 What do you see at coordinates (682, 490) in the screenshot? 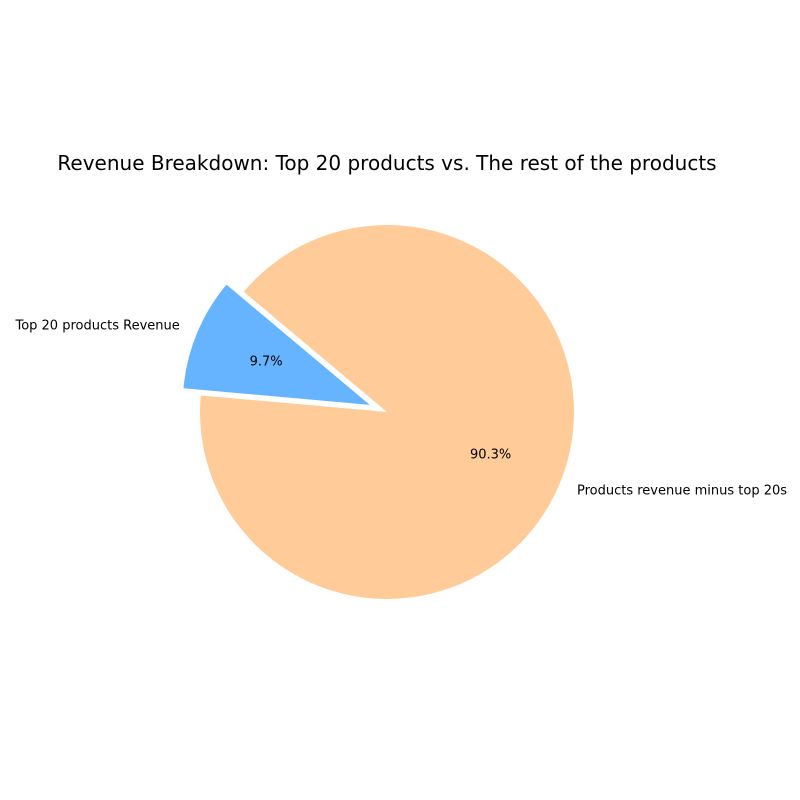
I see `pie-category-label-1: Products revenue minus top 20s` at bounding box center [682, 490].